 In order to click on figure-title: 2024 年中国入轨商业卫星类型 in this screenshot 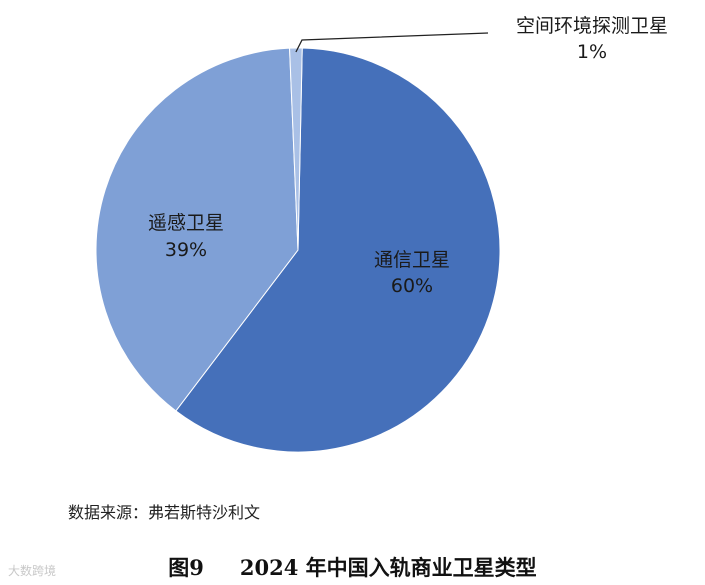, I will do `click(388, 567)`.